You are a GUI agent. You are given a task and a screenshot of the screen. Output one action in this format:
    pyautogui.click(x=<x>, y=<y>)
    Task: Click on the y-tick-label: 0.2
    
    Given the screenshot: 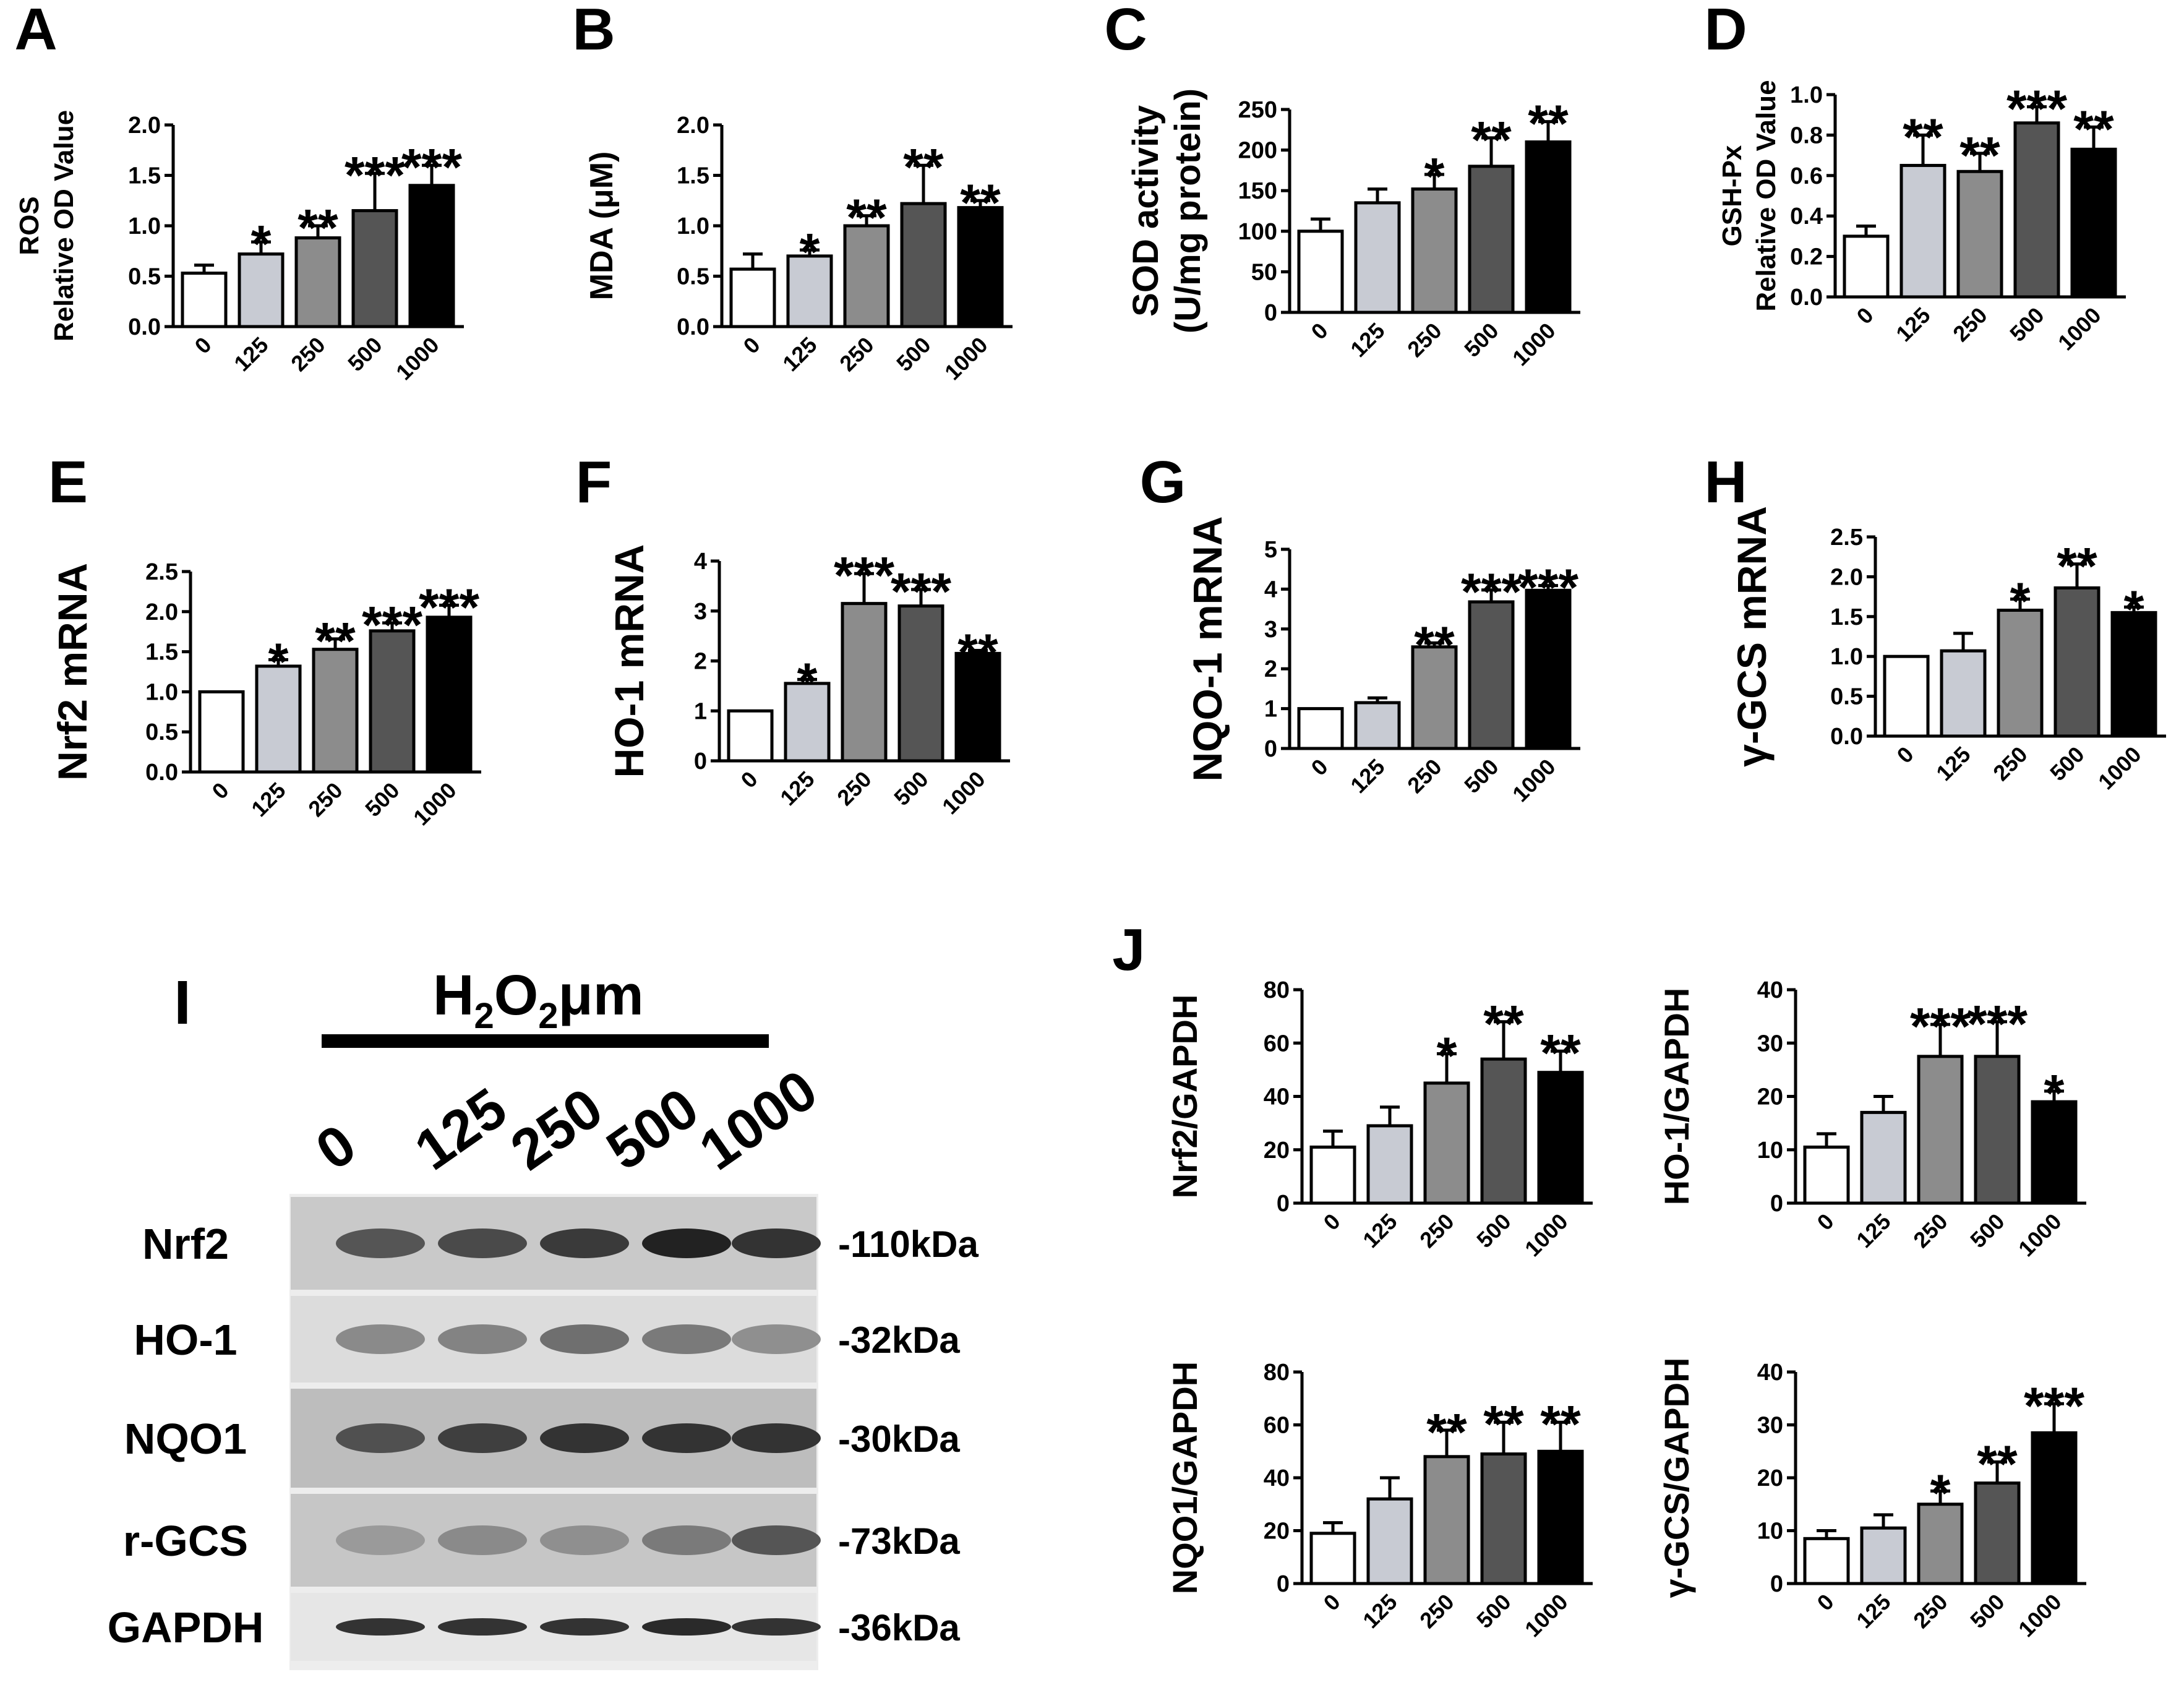 What is the action you would take?
    pyautogui.click(x=1807, y=257)
    